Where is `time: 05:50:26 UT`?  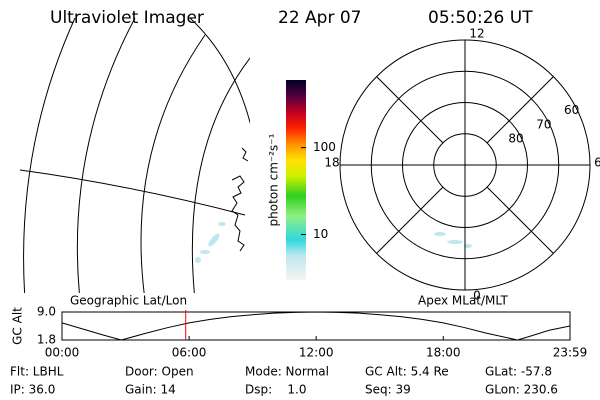
time: 05:50:26 UT is located at coordinates (480, 18).